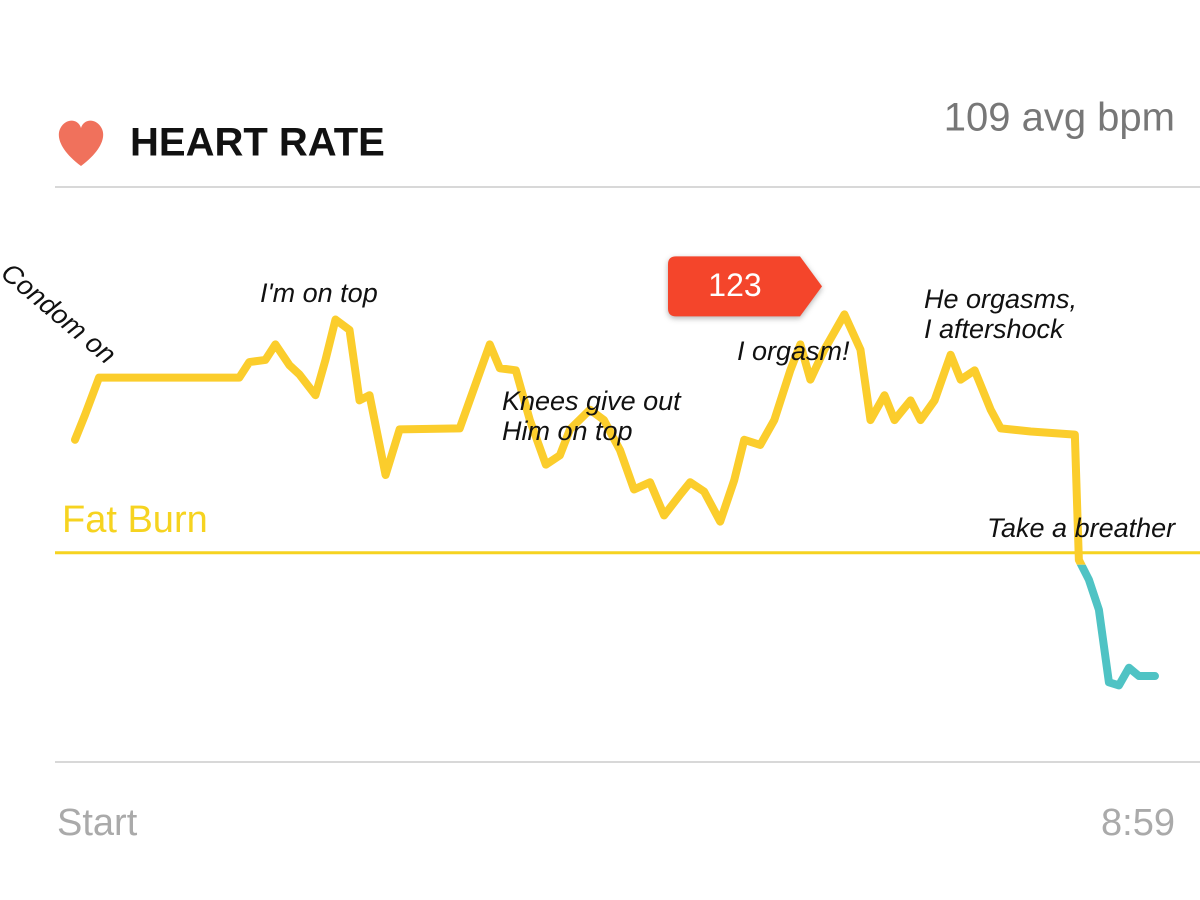 This screenshot has width=1200, height=900. I want to click on callout-box, so click(745, 286).